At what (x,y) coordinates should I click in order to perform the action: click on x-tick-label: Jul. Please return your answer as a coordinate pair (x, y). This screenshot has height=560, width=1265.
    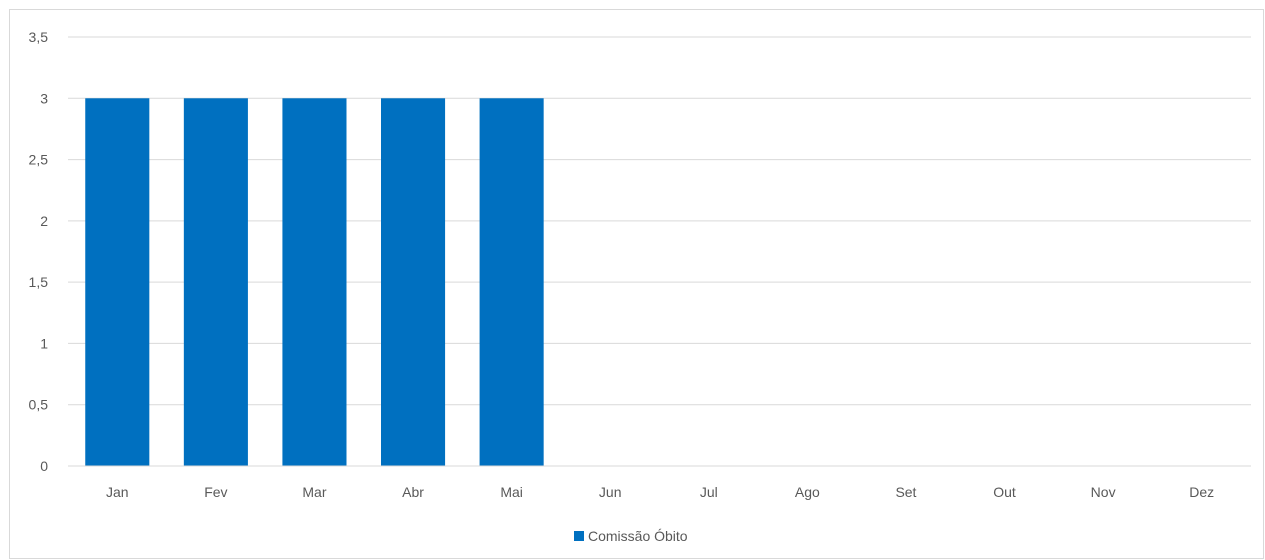
    Looking at the image, I should click on (709, 492).